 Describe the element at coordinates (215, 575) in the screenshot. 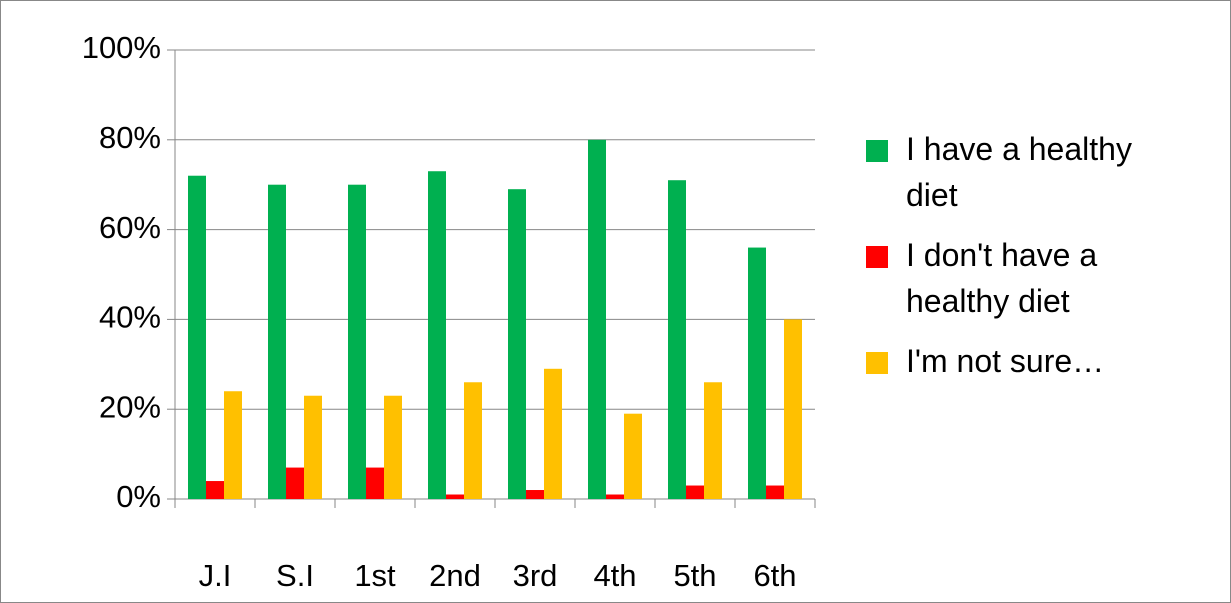

I see `x-tick-label: J.I` at that location.